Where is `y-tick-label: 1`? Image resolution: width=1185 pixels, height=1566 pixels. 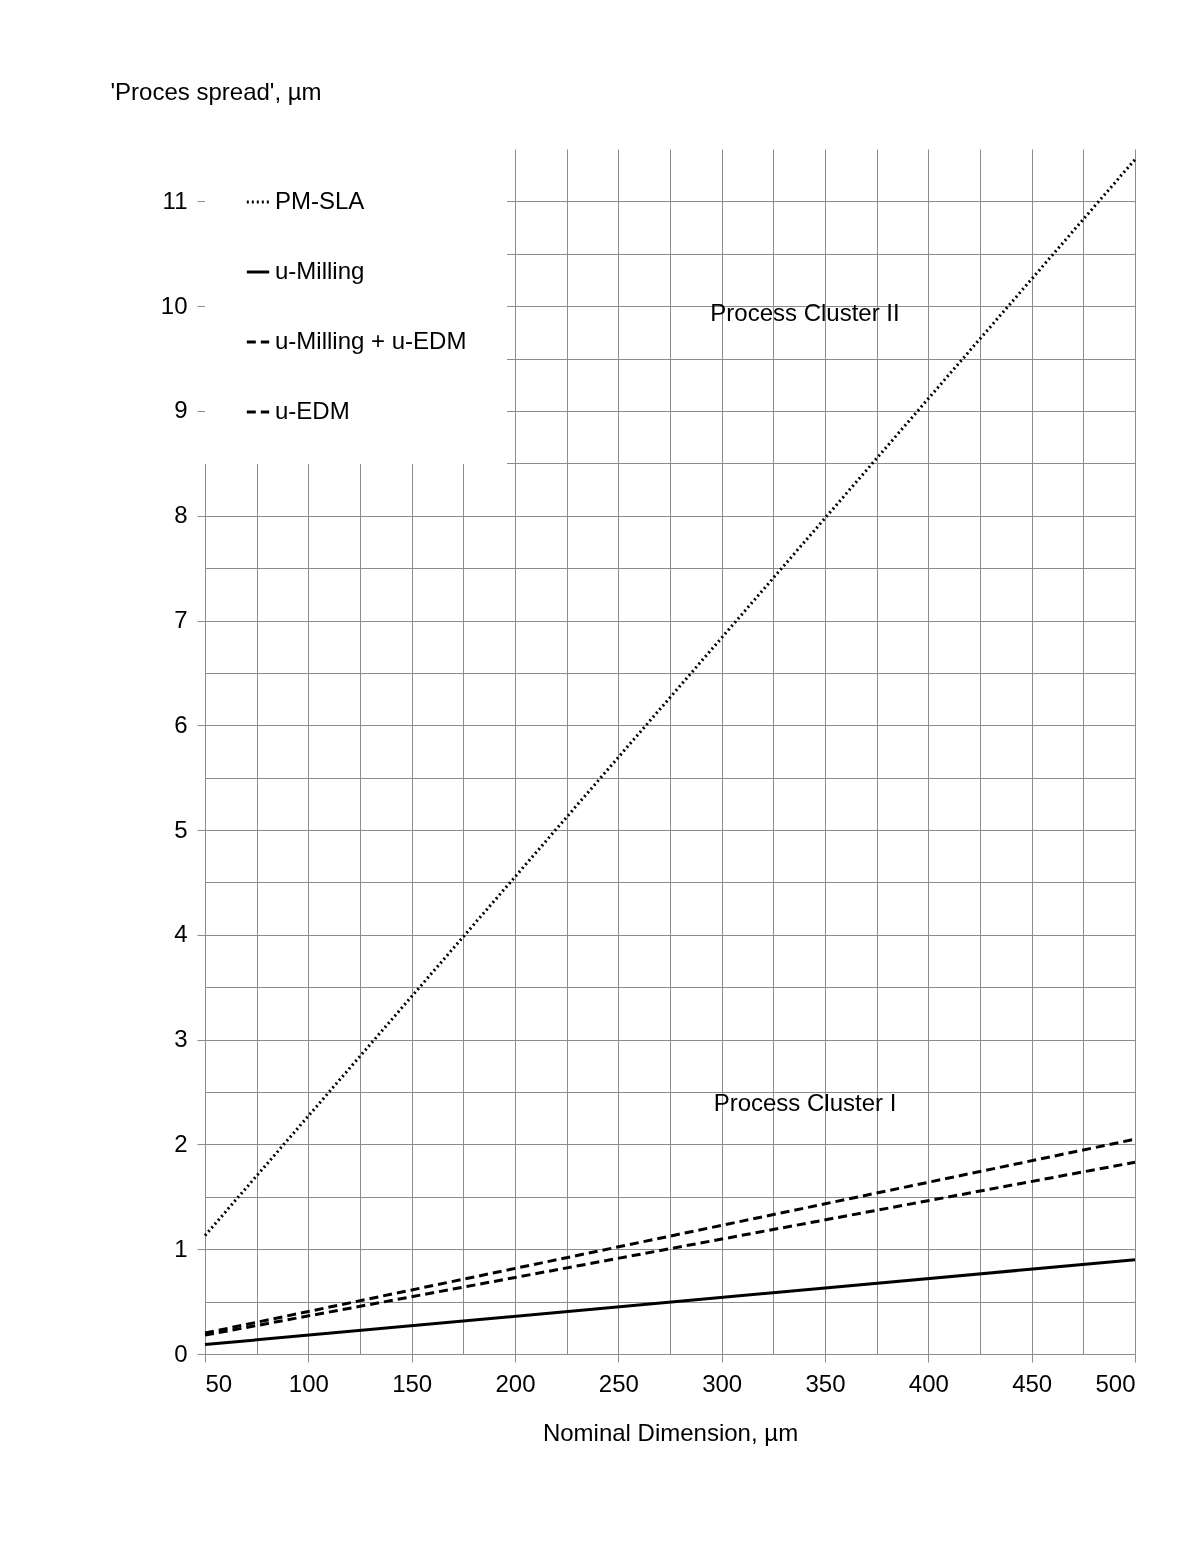
y-tick-label: 1 is located at coordinates (181, 1248).